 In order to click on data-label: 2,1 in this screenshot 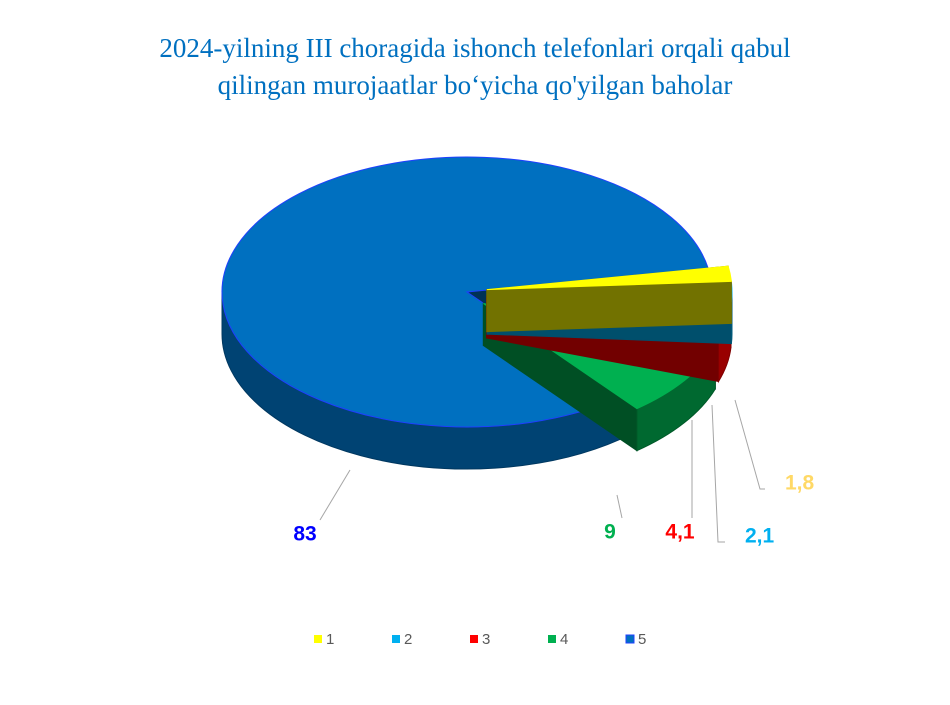, I will do `click(760, 536)`.